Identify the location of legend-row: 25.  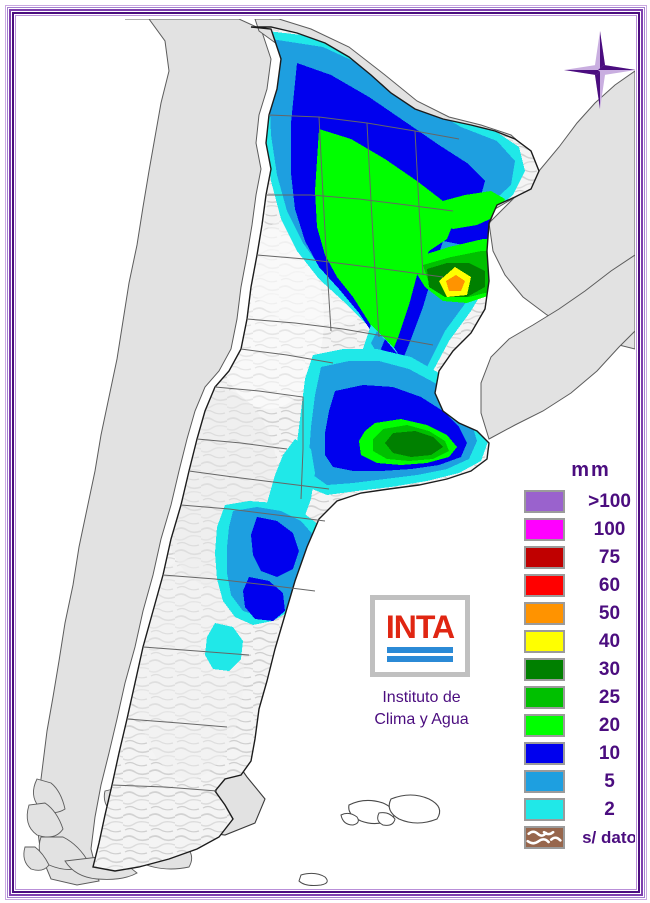
(579, 697).